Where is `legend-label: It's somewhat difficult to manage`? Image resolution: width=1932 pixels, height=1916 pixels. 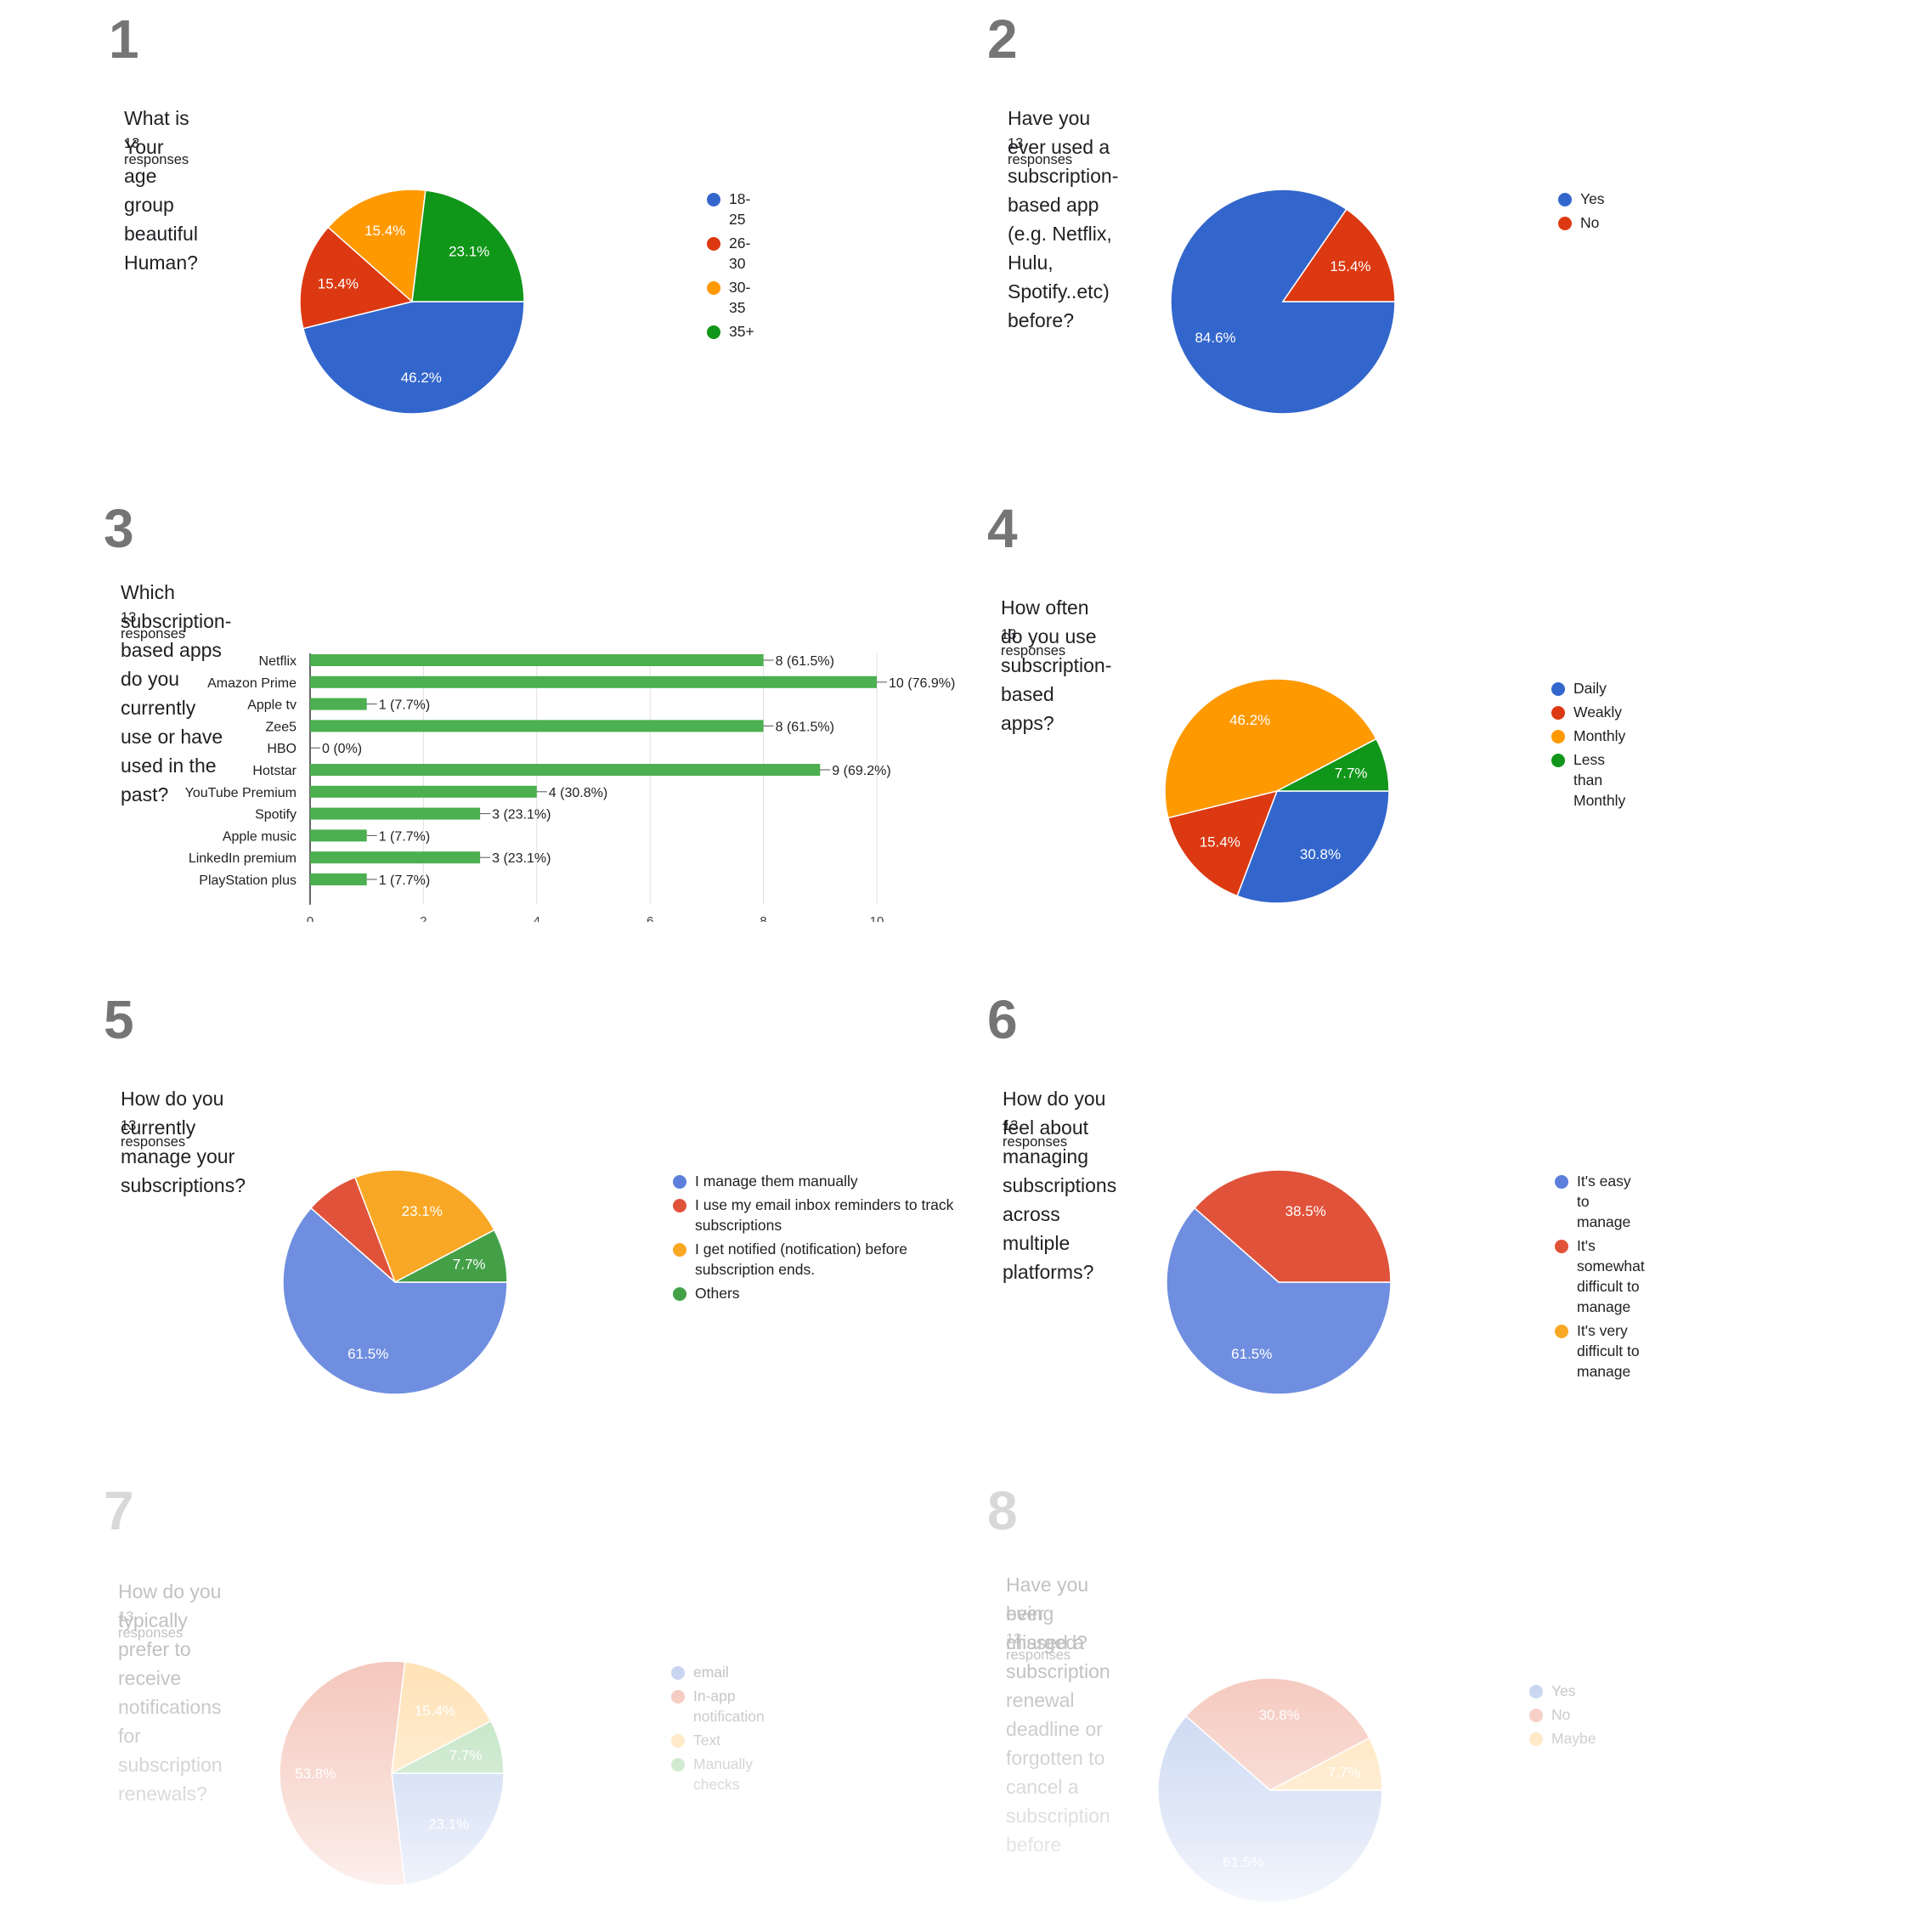
legend-label: It's somewhat difficult to manage is located at coordinates (1611, 1276).